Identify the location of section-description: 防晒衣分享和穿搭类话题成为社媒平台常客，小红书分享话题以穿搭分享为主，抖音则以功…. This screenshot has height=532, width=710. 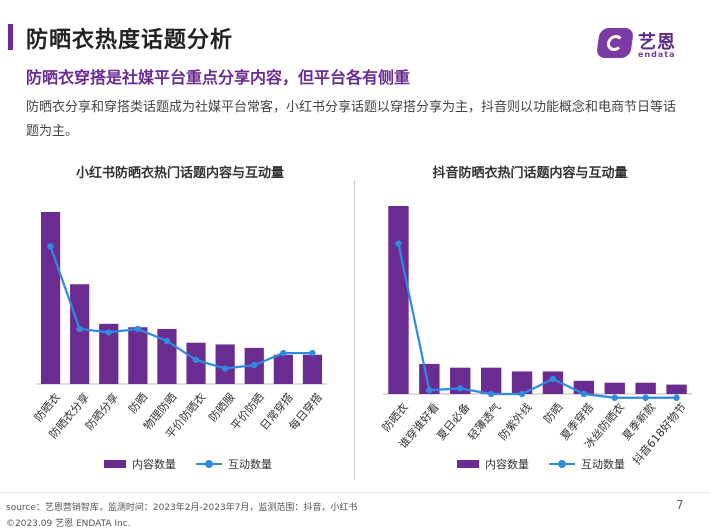
(351, 119).